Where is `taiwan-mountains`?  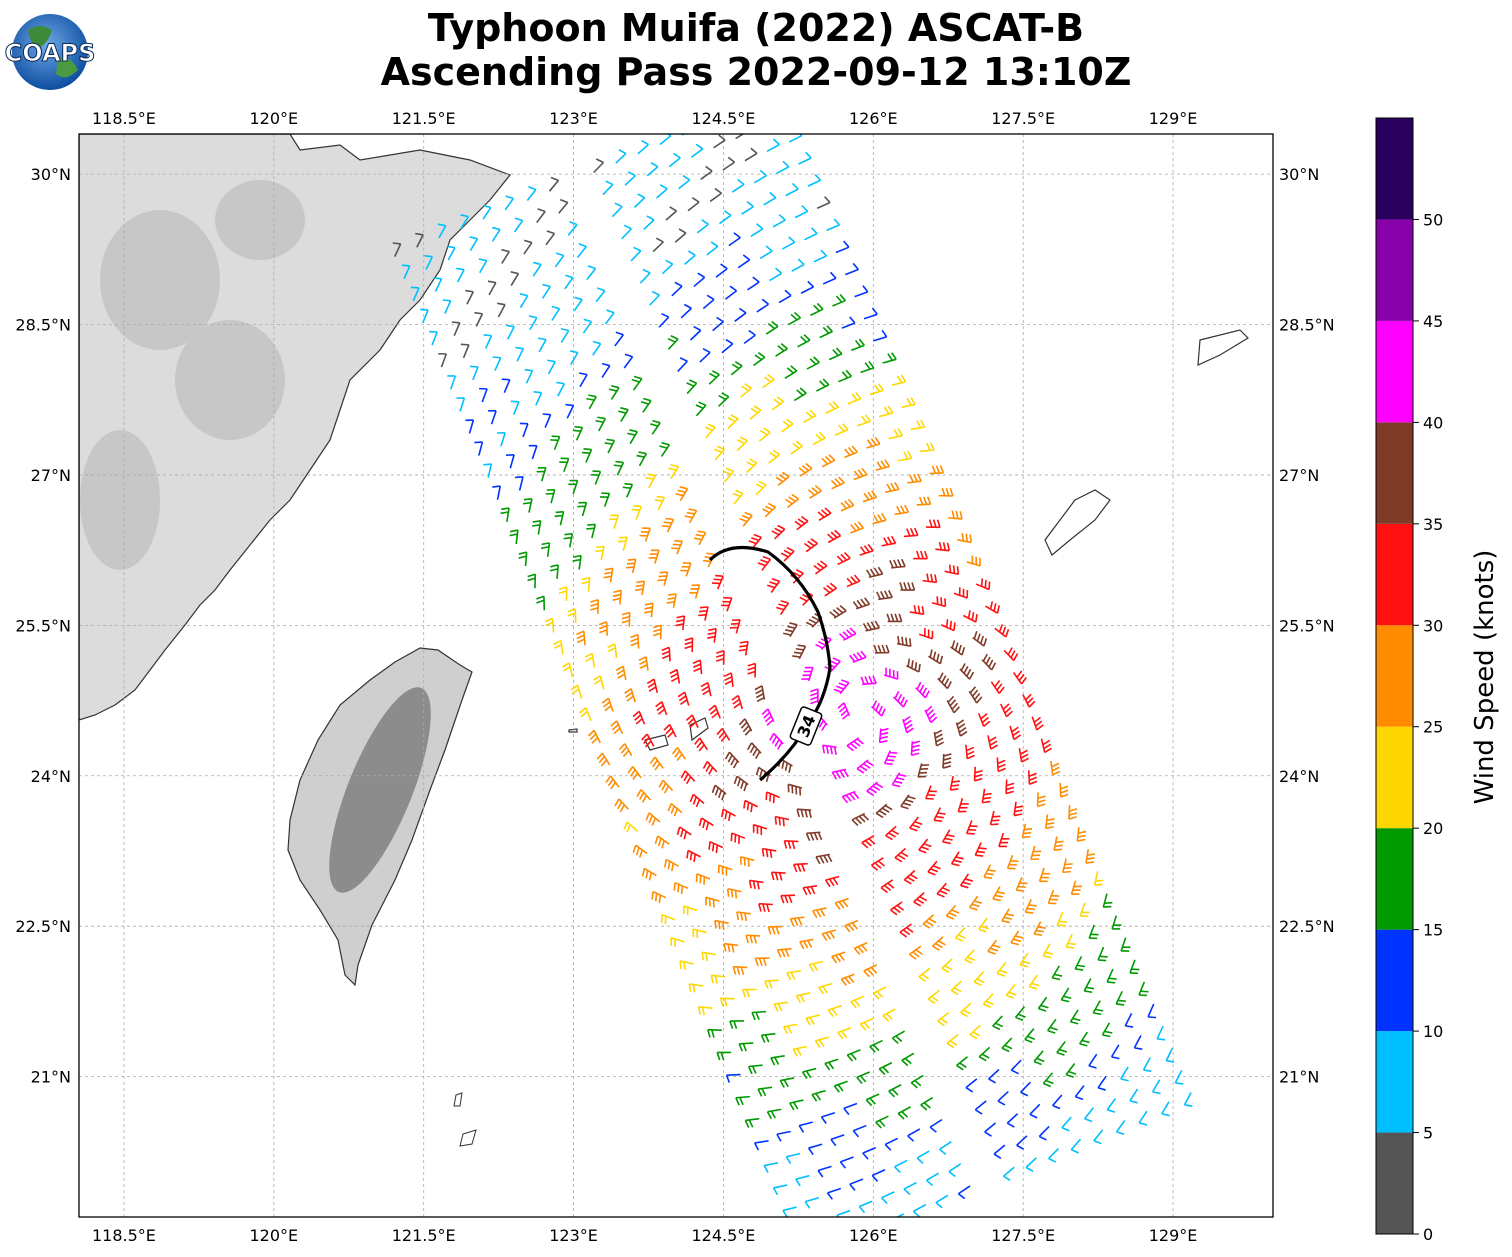 taiwan-mountains is located at coordinates (380, 790).